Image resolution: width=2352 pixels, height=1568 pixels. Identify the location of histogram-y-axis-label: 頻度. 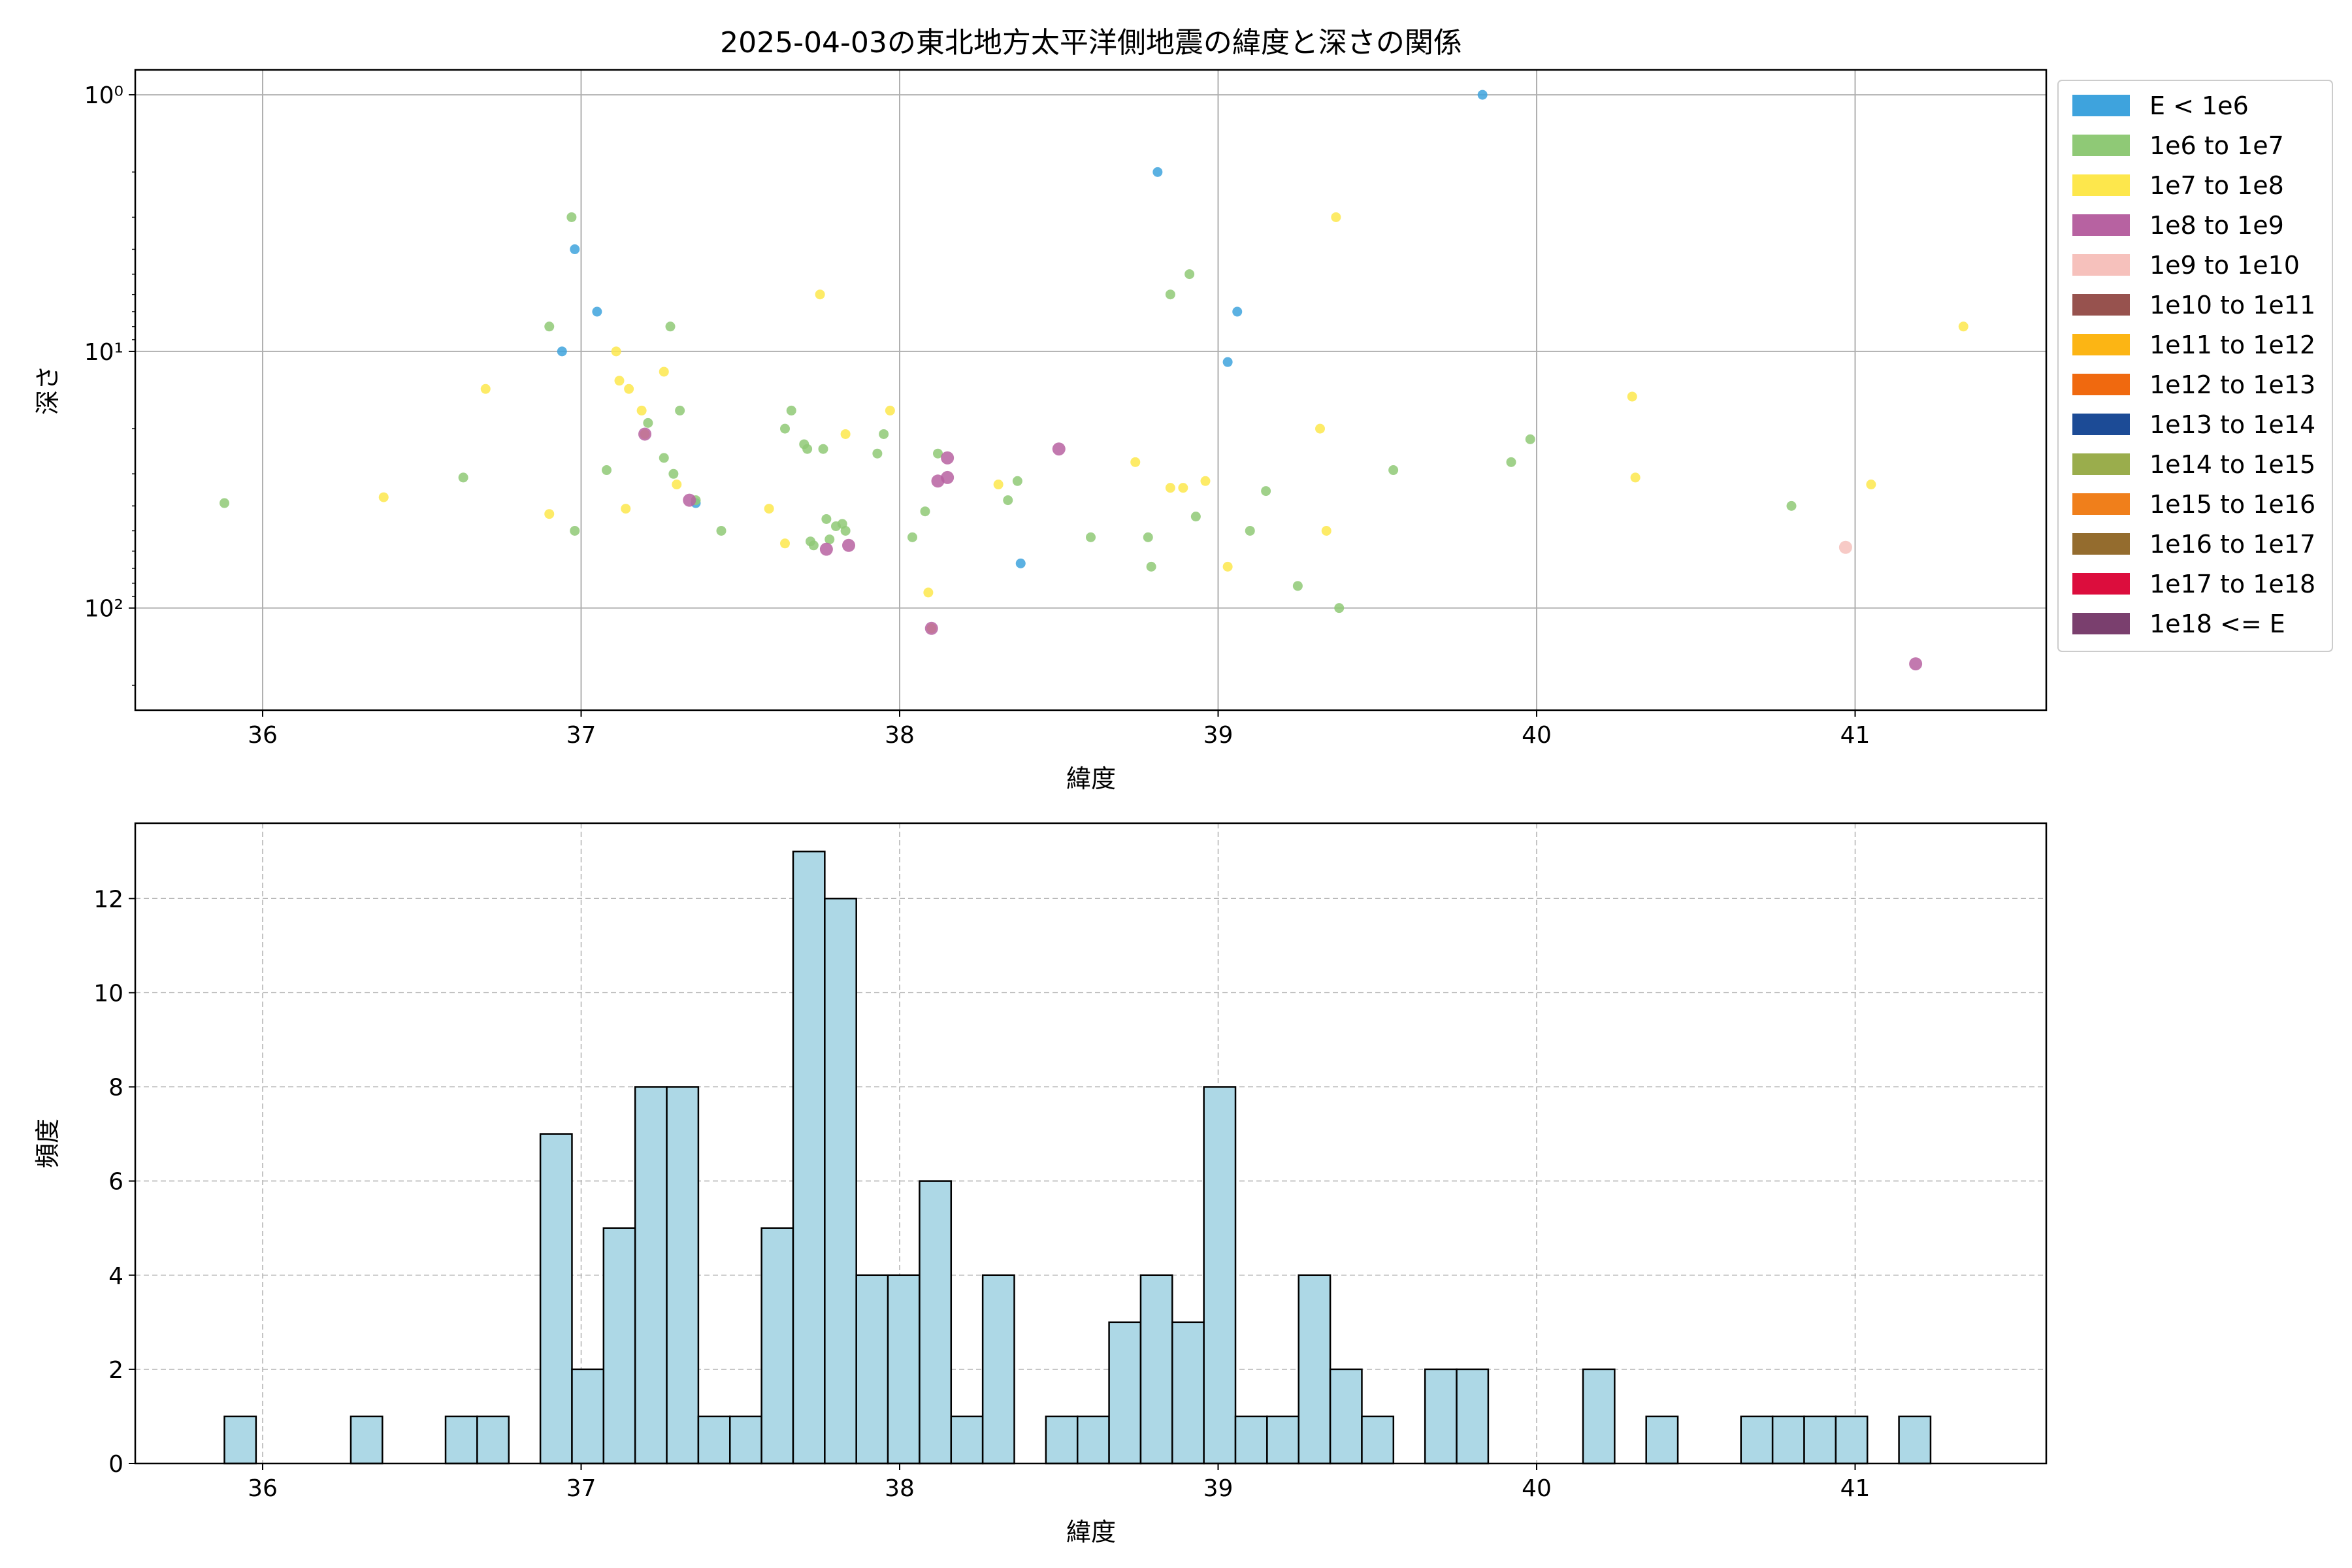
(47, 1143).